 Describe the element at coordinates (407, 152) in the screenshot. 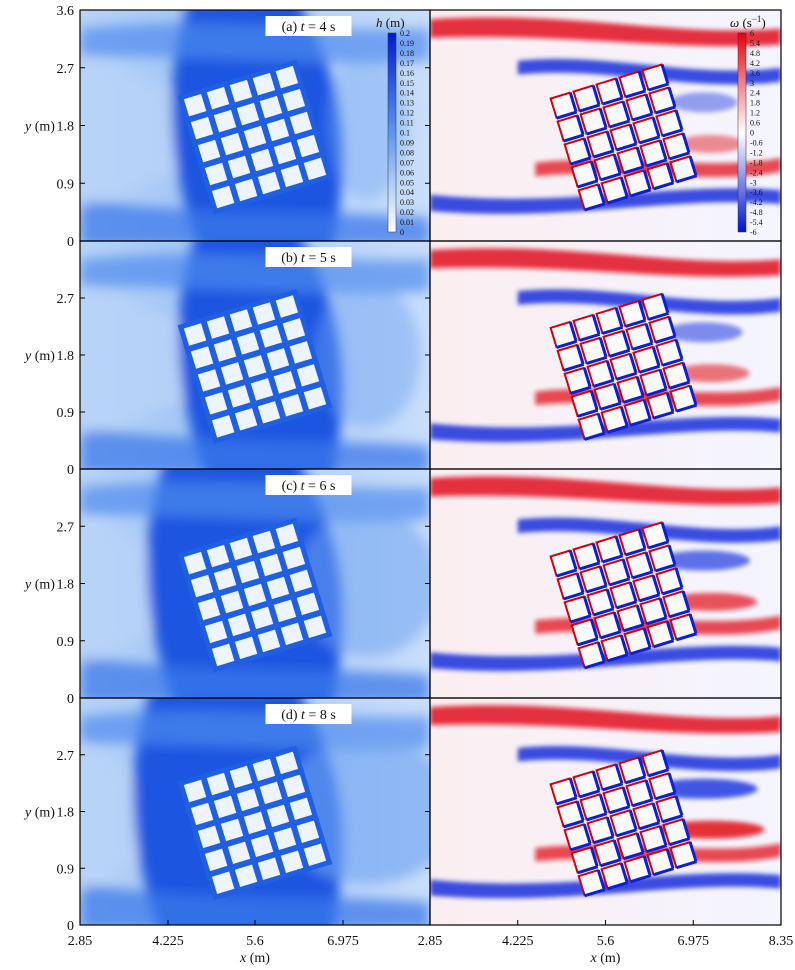

I see `depth-colorbar-tick: 0.08` at that location.